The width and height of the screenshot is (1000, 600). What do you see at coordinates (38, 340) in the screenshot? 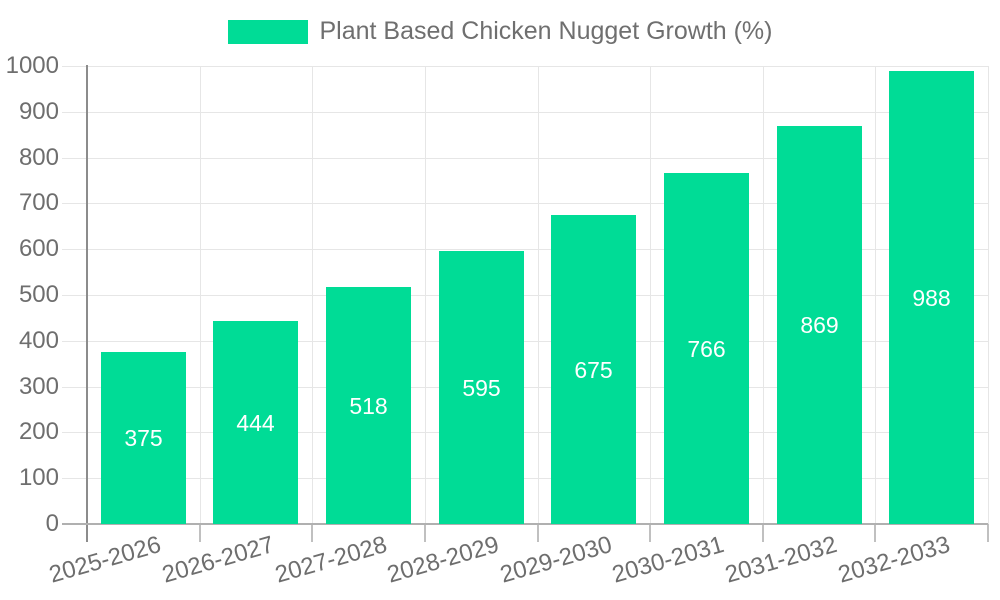
I see `y-axis-tick-label: 400` at bounding box center [38, 340].